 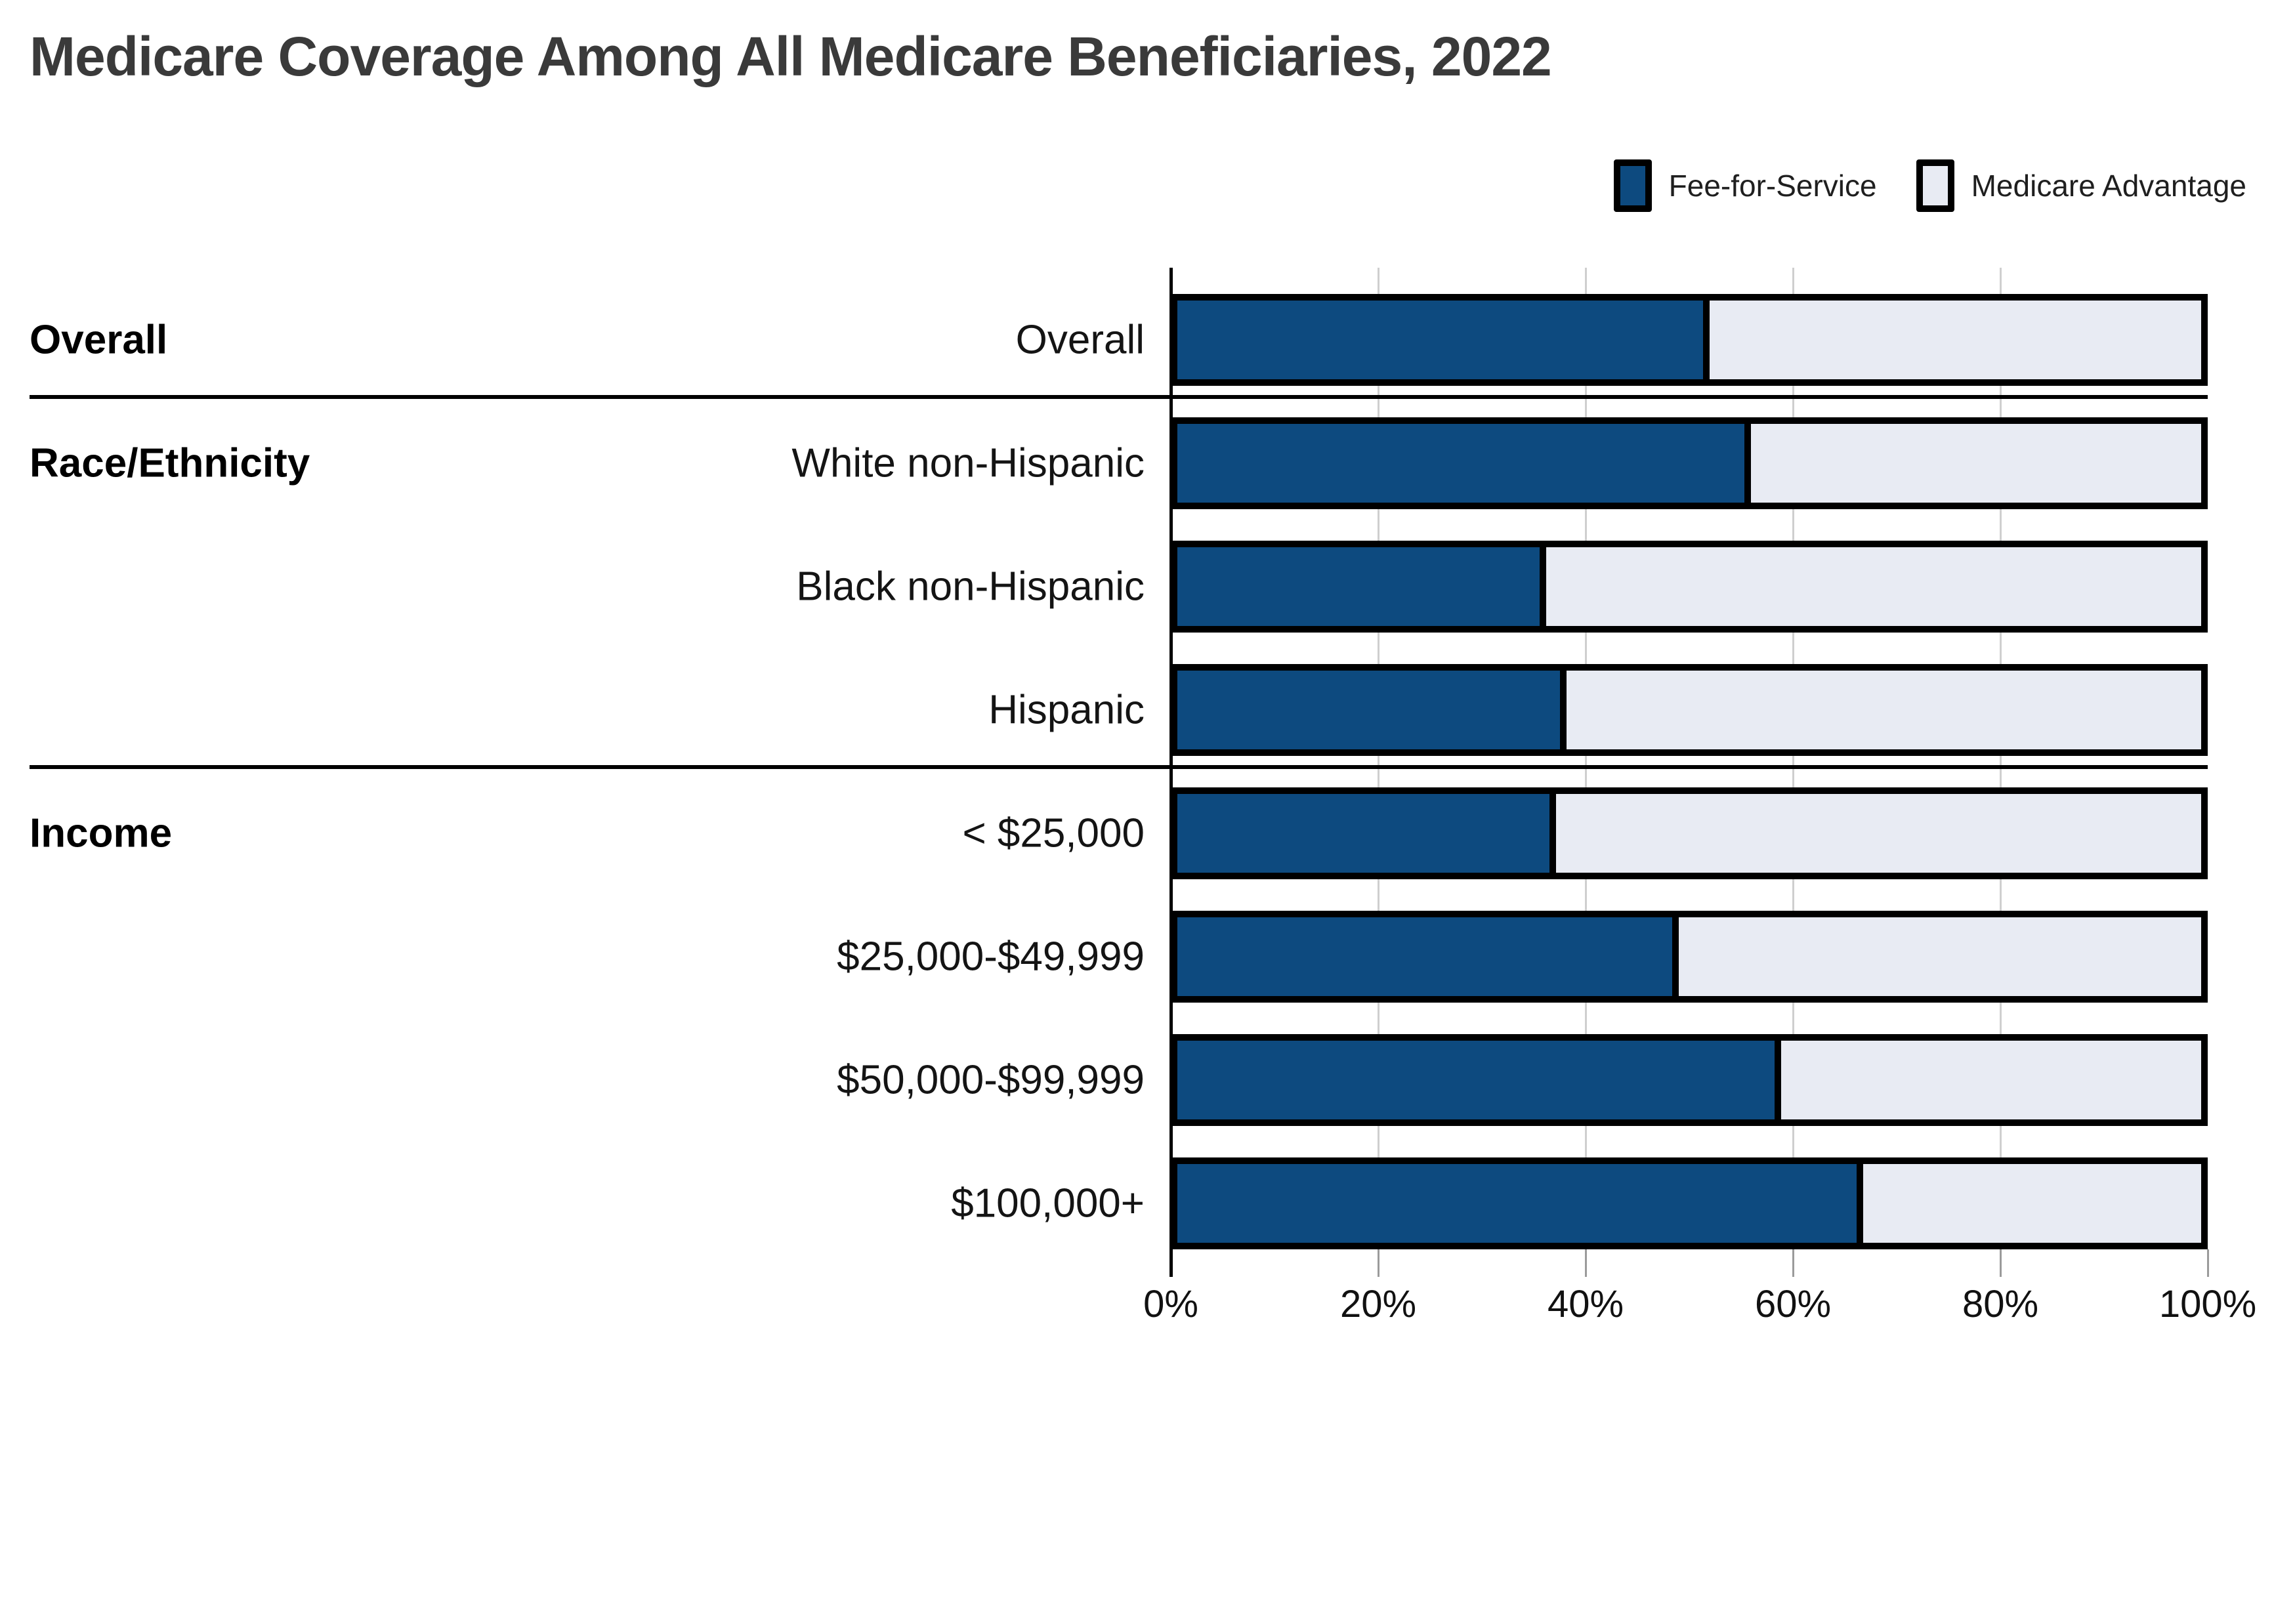 What do you see at coordinates (991, 957) in the screenshot?
I see `category-label: $25,000-$49,999` at bounding box center [991, 957].